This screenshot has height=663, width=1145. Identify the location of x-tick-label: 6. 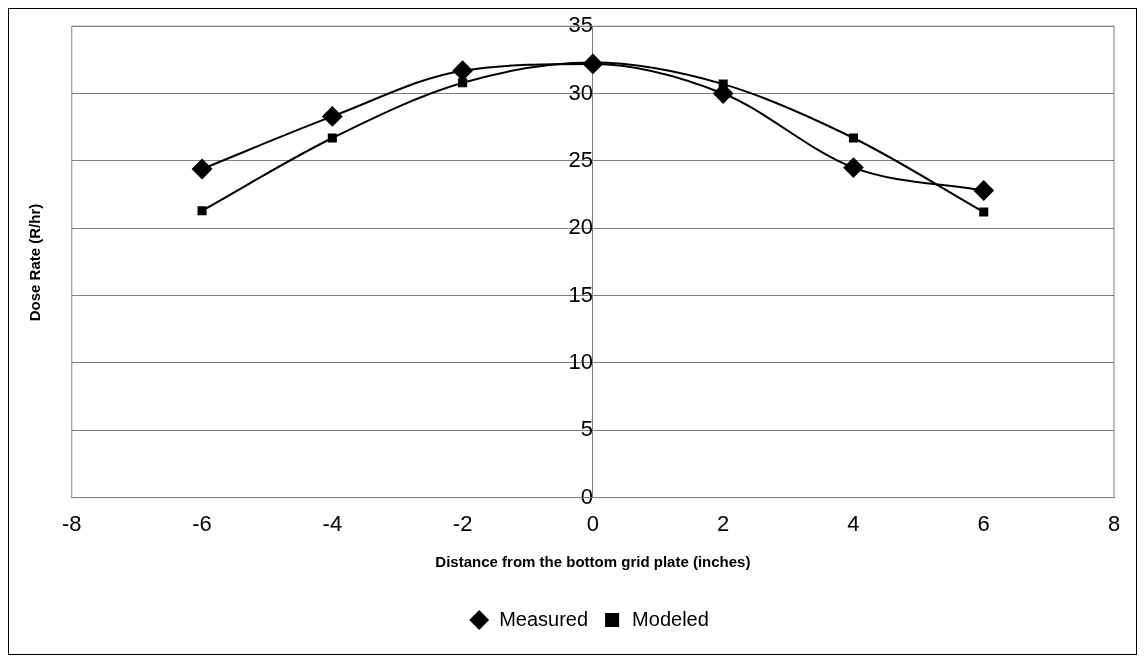
(983, 523).